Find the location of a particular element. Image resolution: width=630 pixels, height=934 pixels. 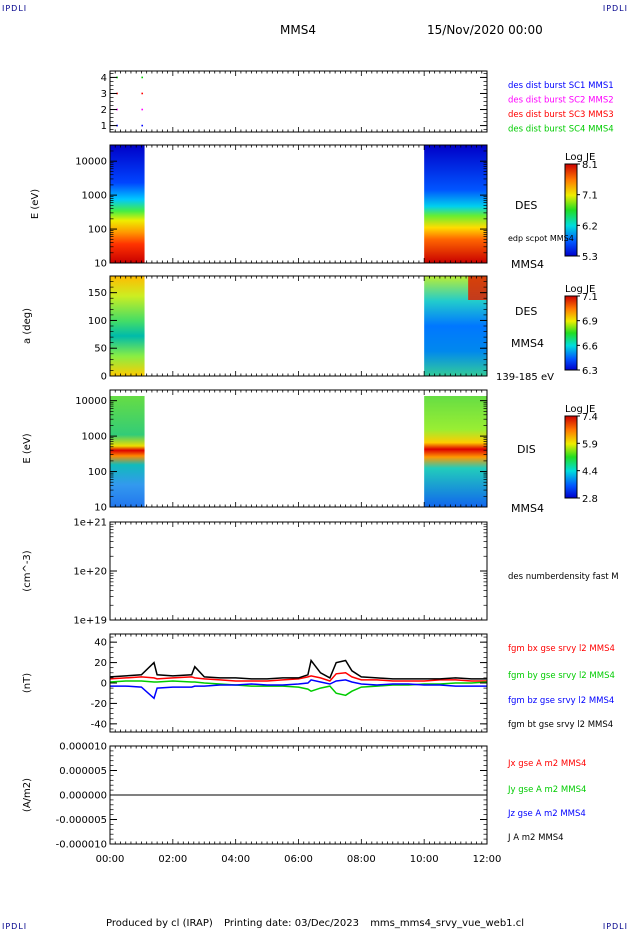

legend-burst-2: des dist burst SC2 MMS2 is located at coordinates (561, 101).